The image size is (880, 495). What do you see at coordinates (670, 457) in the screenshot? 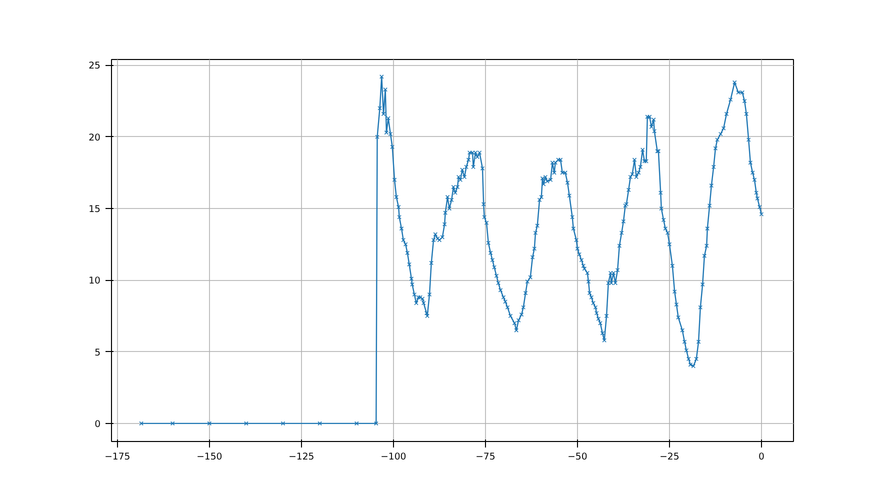
I see `x-tick-label: −25` at bounding box center [670, 457].